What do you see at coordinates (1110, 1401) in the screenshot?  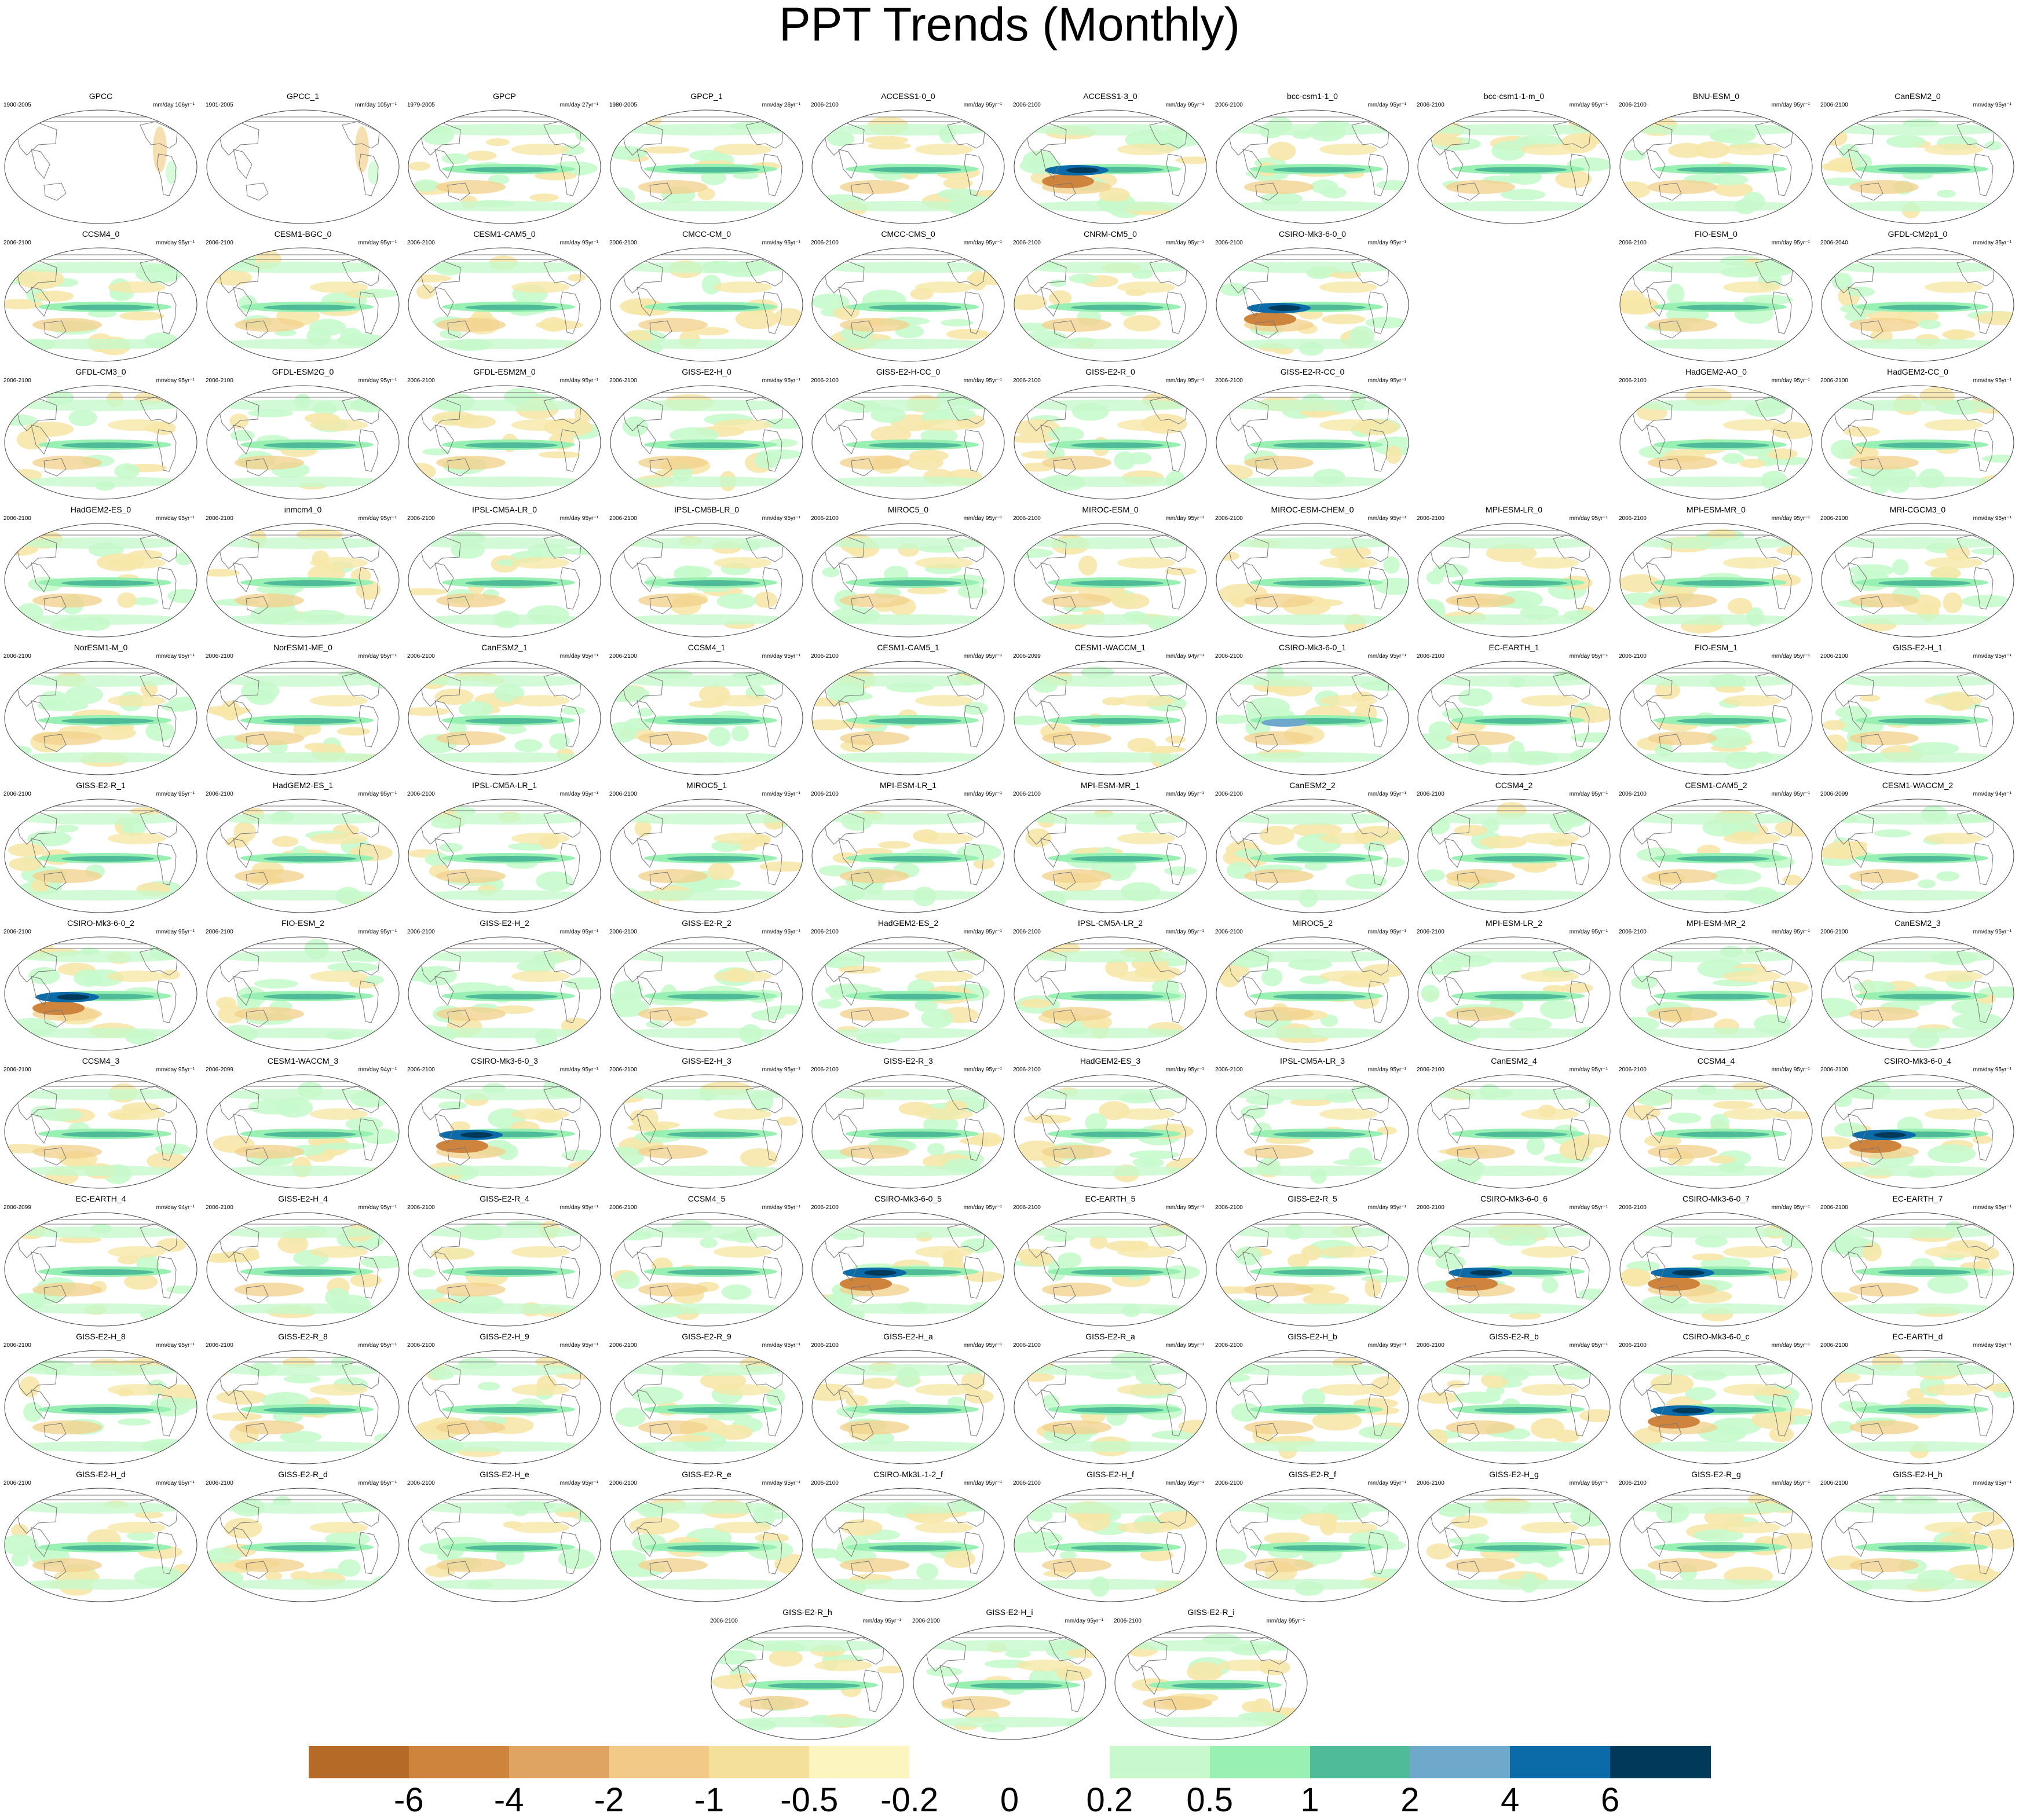 I see `map-panel: GISS-E2-R_a 2006-2100 mm/day 95yr⁻¹` at bounding box center [1110, 1401].